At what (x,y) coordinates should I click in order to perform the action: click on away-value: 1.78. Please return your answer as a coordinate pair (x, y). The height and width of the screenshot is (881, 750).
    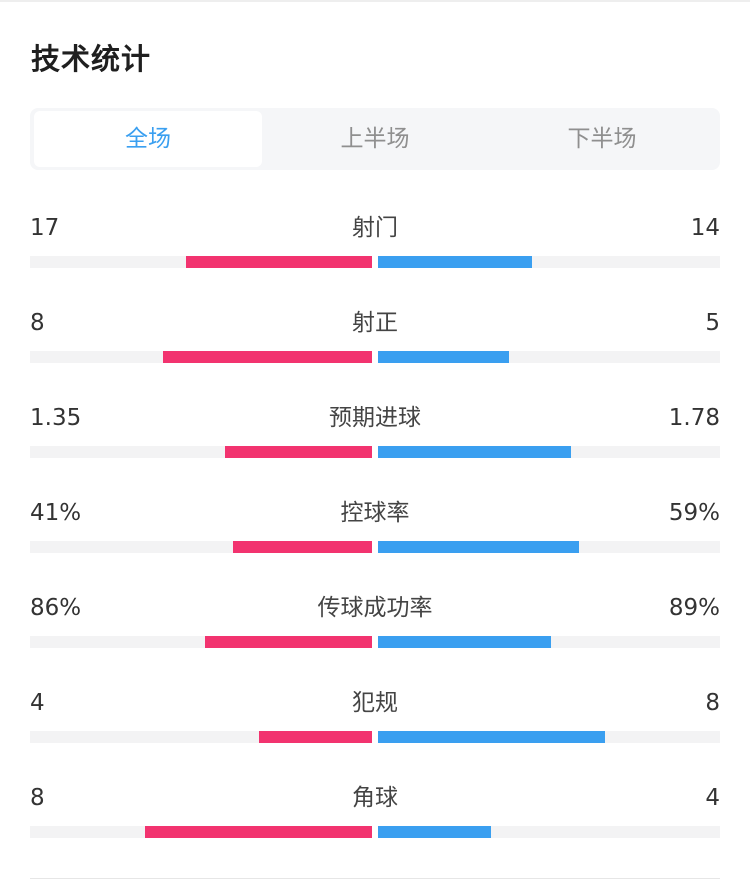
    Looking at the image, I should click on (694, 418).